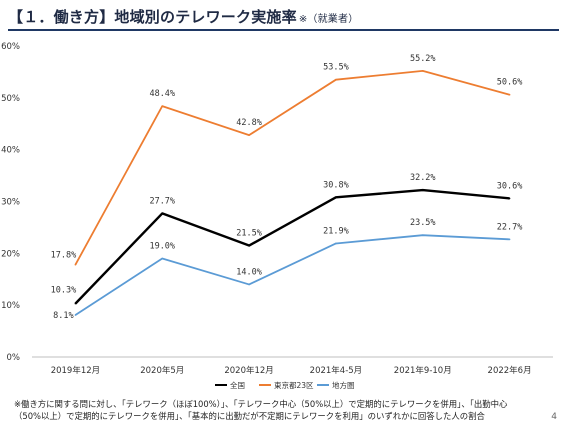 The width and height of the screenshot is (567, 427). Describe the element at coordinates (162, 94) in the screenshot. I see `data-label: 48.4%` at that location.